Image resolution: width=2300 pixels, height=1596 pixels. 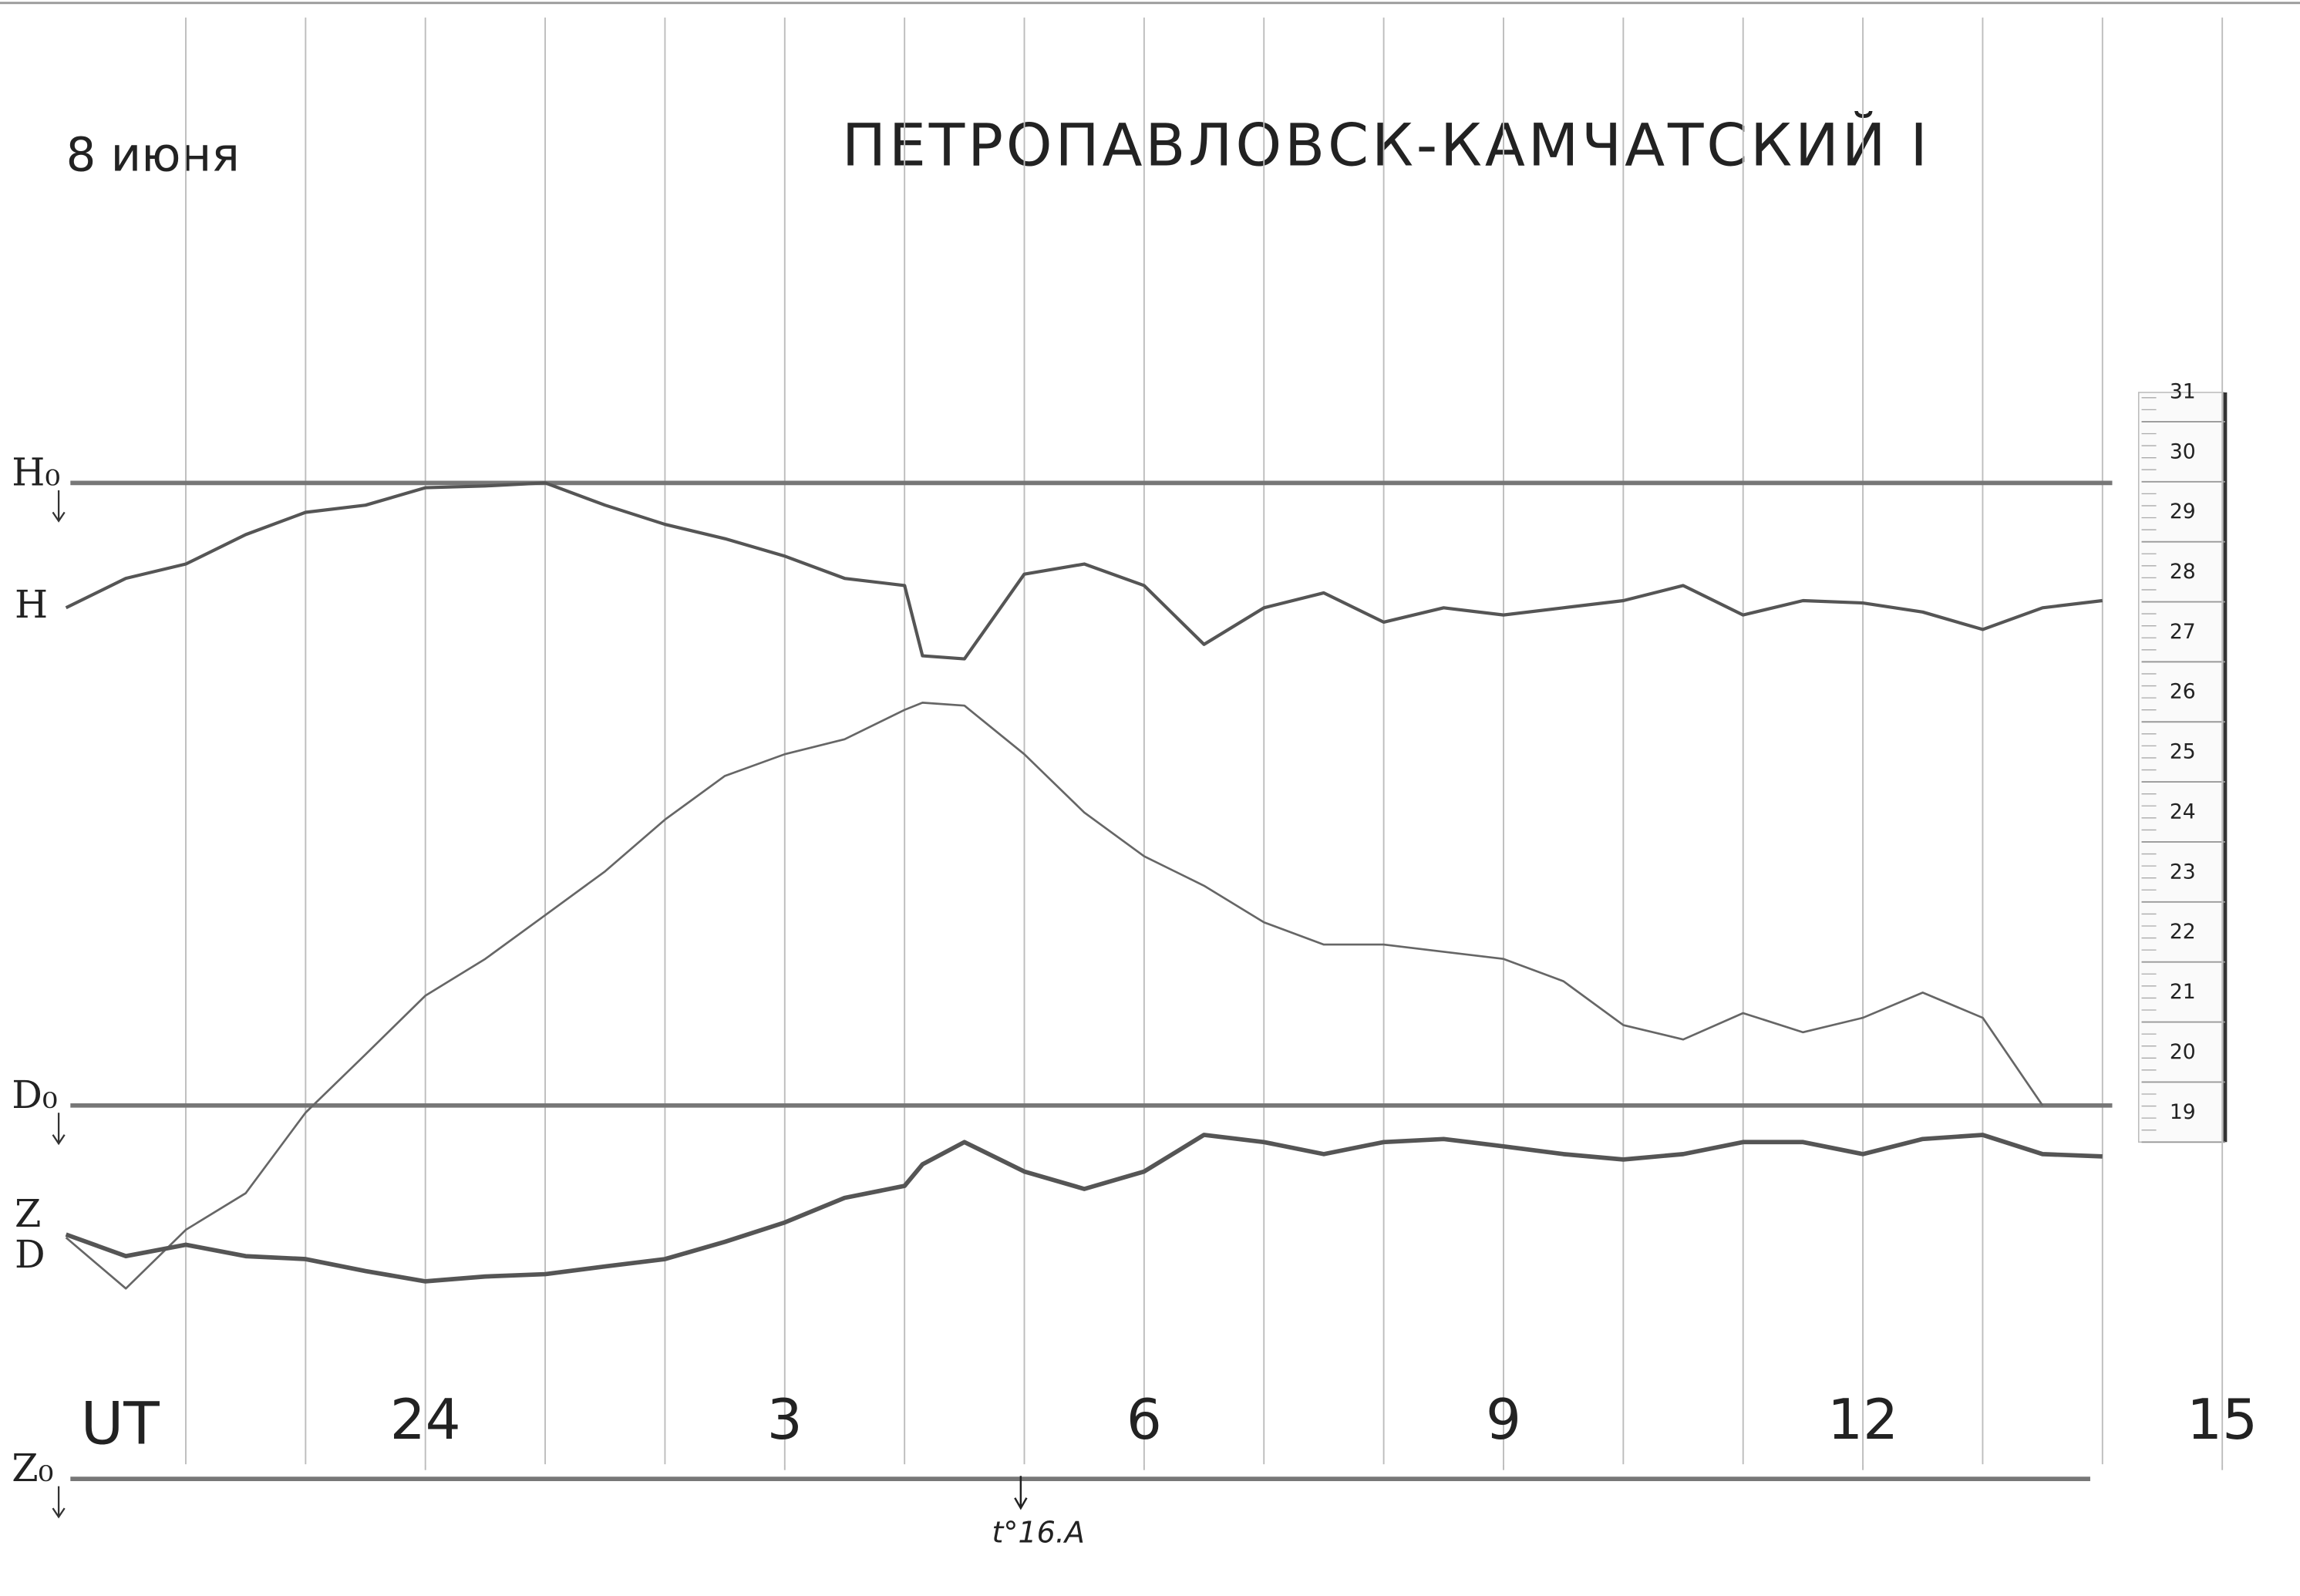 What do you see at coordinates (1144, 1421) in the screenshot?
I see `x-tick-label: 6` at bounding box center [1144, 1421].